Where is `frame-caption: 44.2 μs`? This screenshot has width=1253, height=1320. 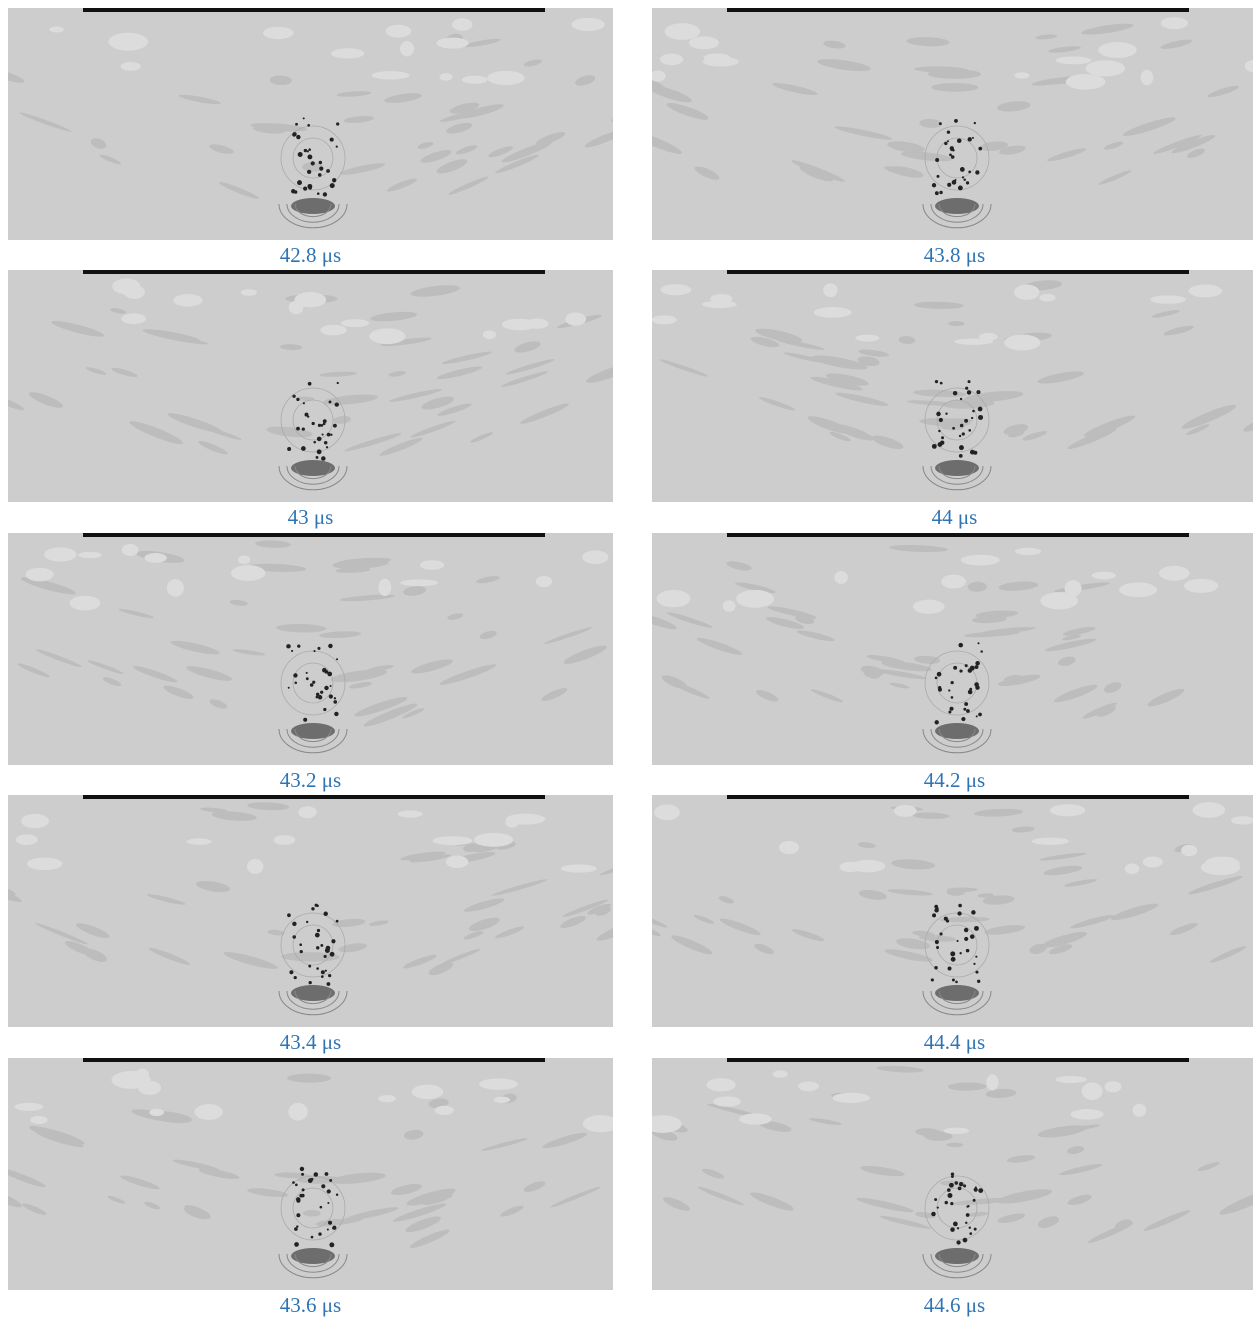 frame-caption: 44.2 μs is located at coordinates (954, 779).